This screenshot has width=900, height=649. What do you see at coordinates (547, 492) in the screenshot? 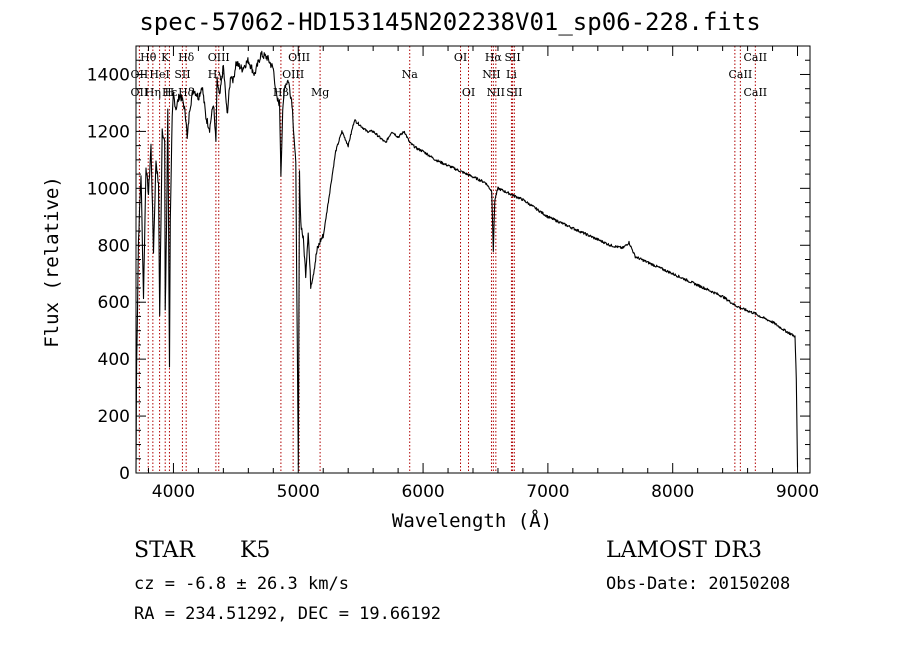
I see `x-tick-label: 7000` at bounding box center [547, 492].